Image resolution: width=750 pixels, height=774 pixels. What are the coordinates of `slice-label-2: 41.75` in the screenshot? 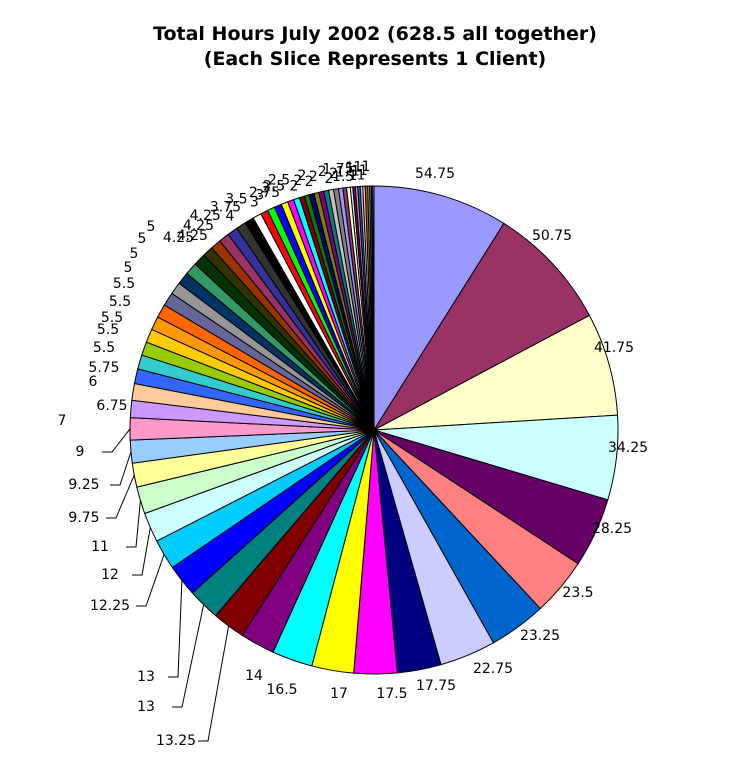 It's located at (614, 348).